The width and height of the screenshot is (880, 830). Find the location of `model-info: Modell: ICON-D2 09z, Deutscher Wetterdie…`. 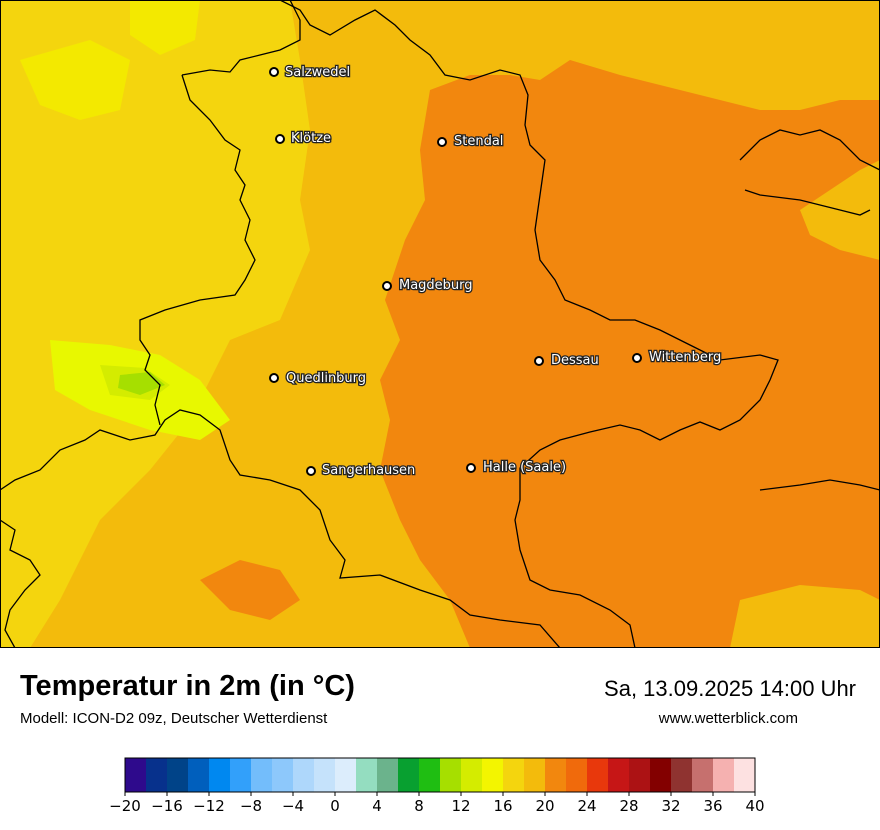

model-info: Modell: ICON-D2 09z, Deutscher Wetterdie… is located at coordinates (174, 718).